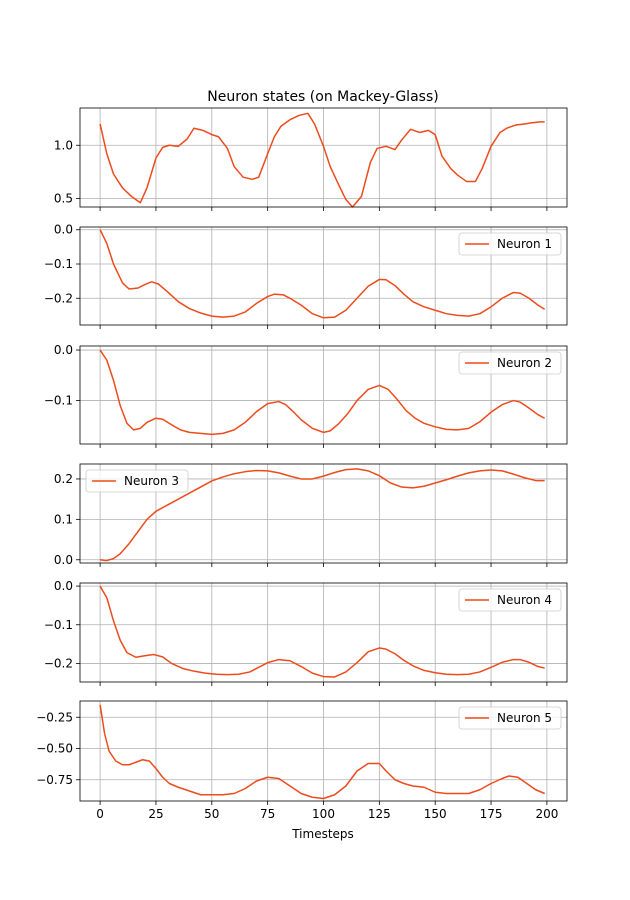 The width and height of the screenshot is (630, 900). Describe the element at coordinates (323, 814) in the screenshot. I see `x-tick-label: 100` at that location.